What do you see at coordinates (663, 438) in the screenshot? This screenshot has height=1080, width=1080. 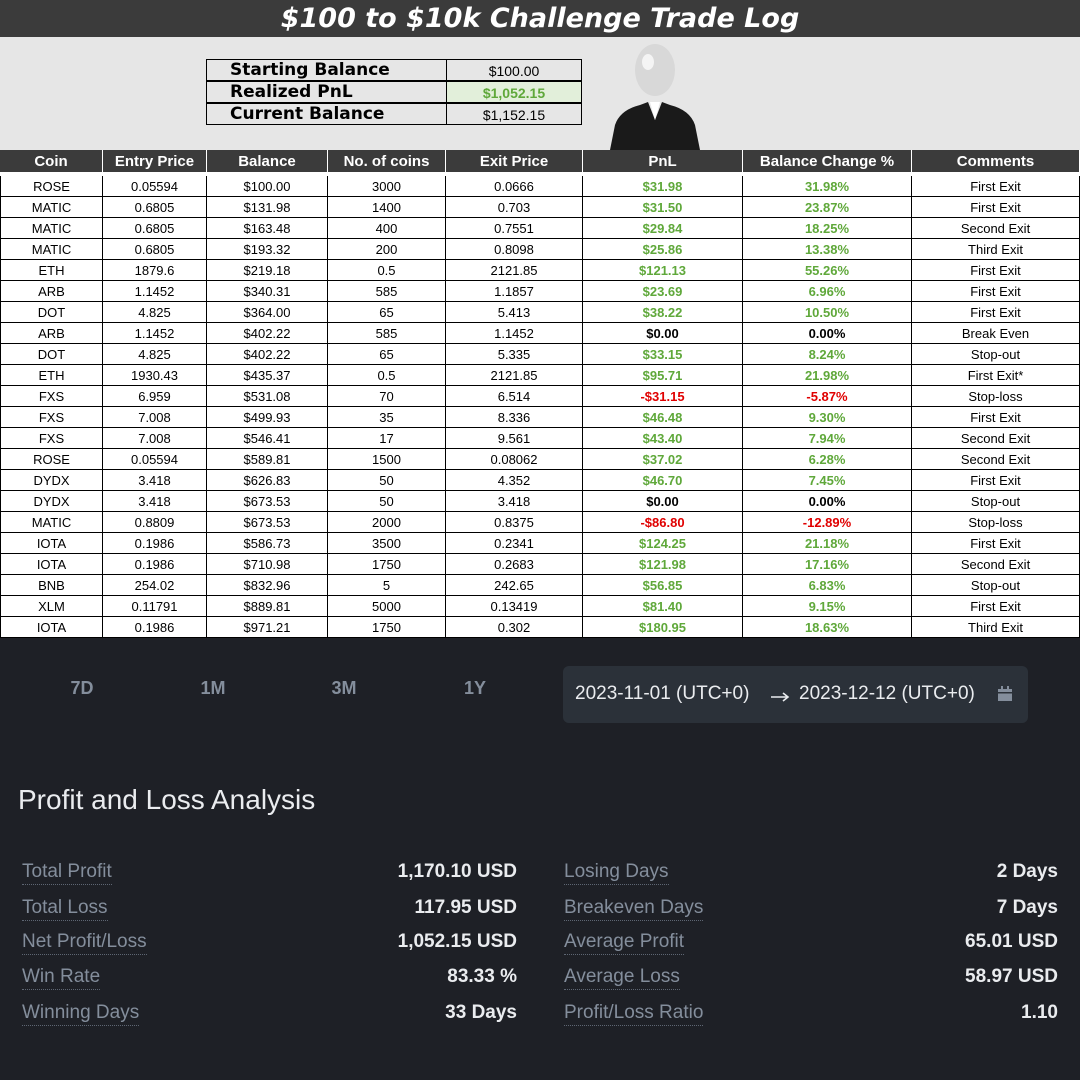 I see `table-cell: $43.40` at bounding box center [663, 438].